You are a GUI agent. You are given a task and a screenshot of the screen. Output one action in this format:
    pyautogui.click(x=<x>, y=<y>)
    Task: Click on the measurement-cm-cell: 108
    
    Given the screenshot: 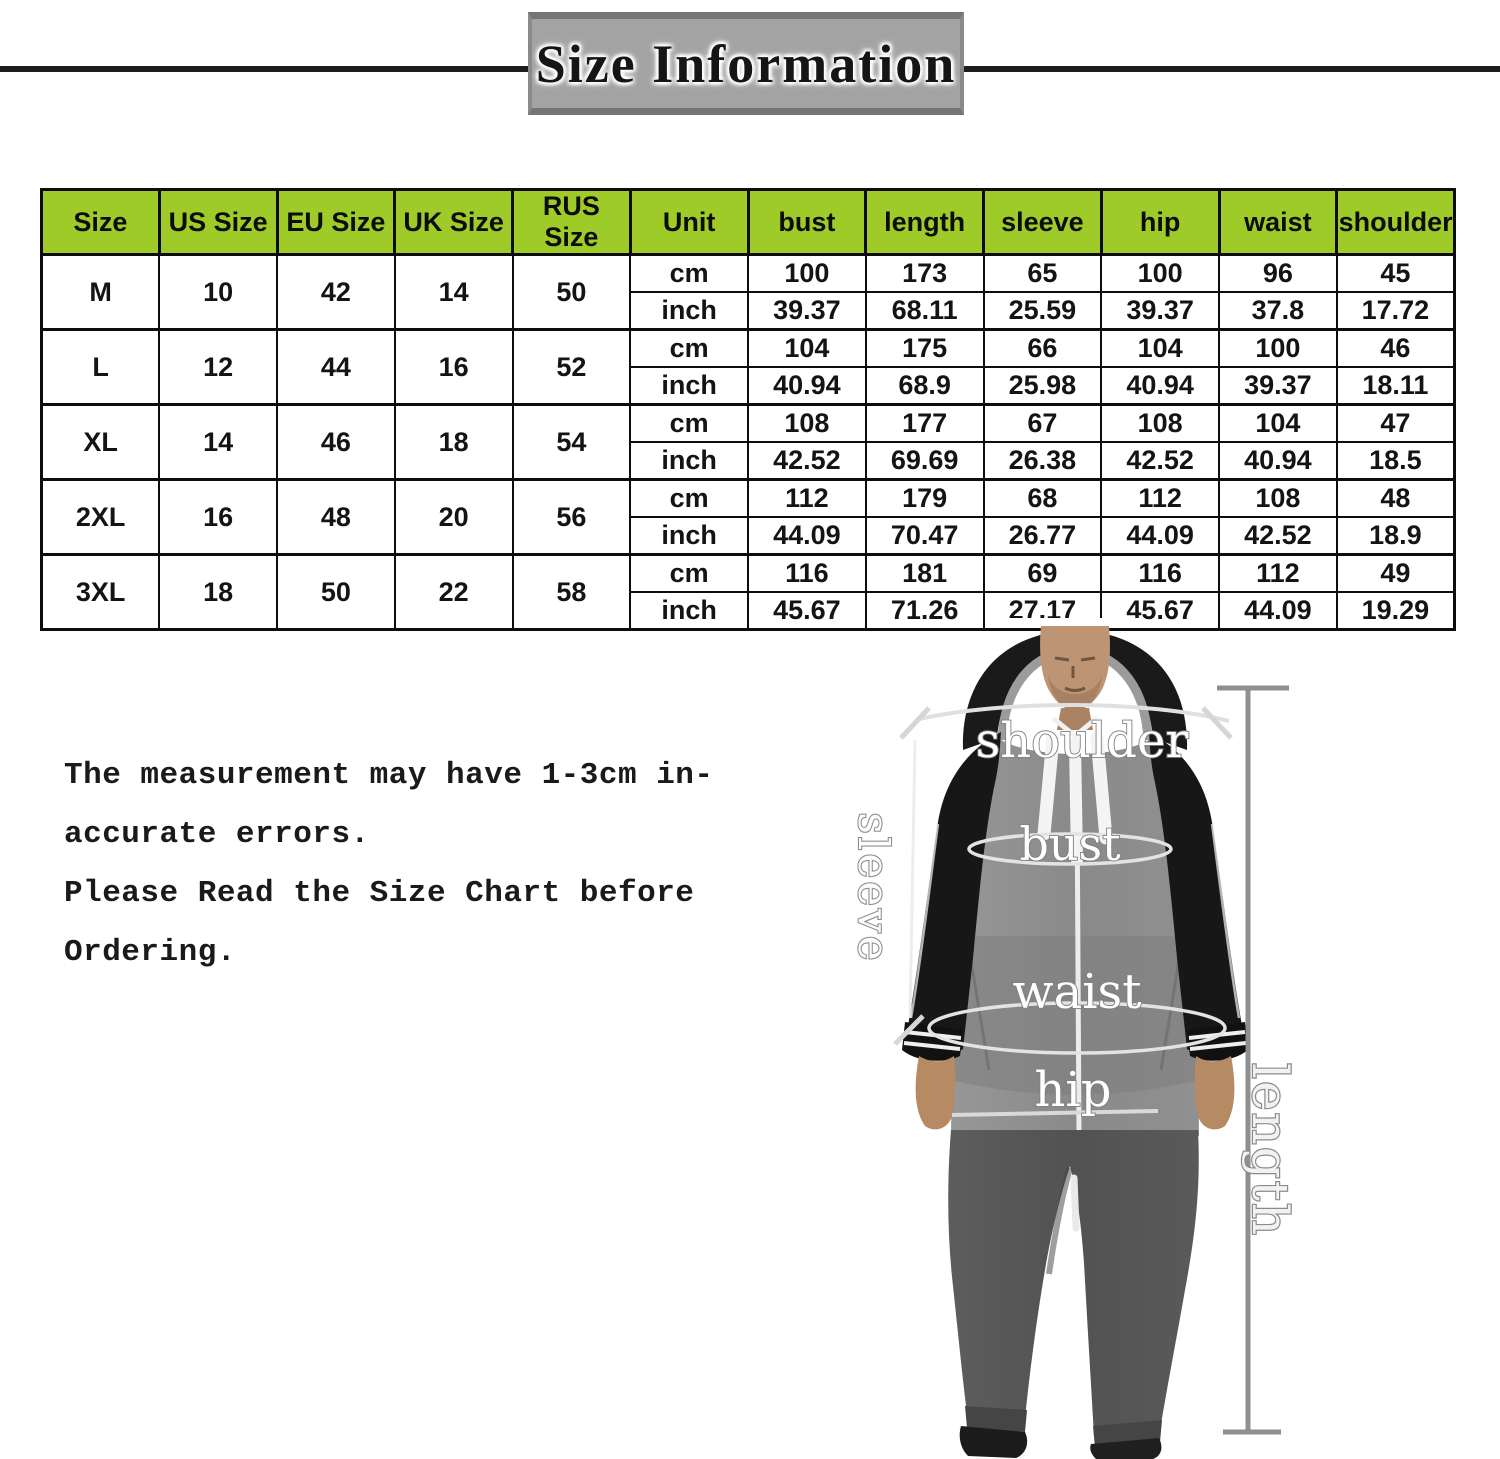 What is the action you would take?
    pyautogui.click(x=1160, y=423)
    